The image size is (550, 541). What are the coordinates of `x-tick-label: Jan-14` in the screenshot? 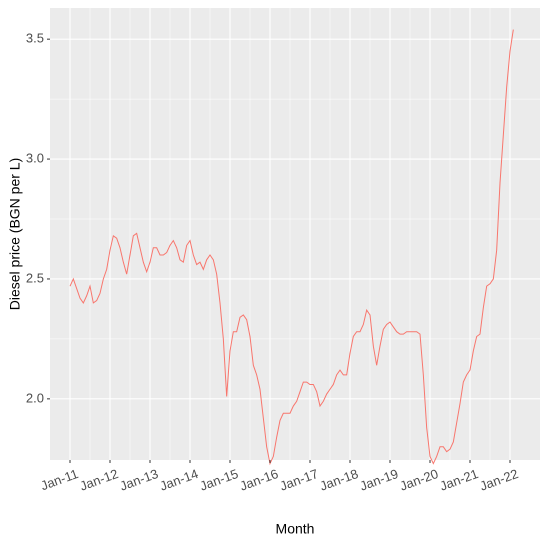 It's located at (179, 480).